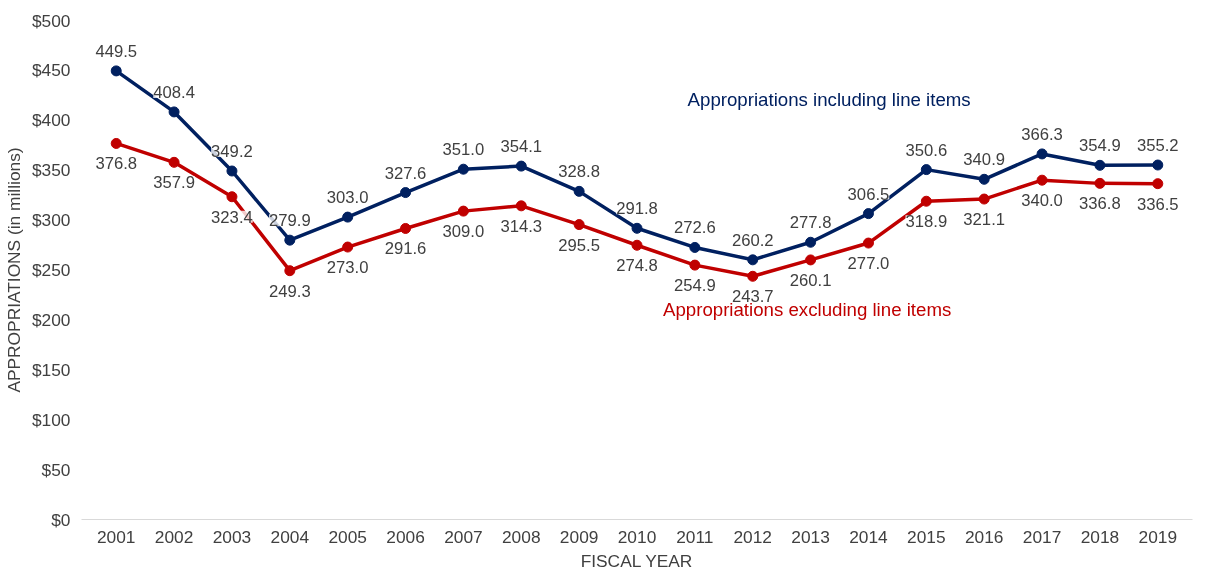 This screenshot has width=1212, height=573. I want to click on y-tick-label: $500, so click(51, 20).